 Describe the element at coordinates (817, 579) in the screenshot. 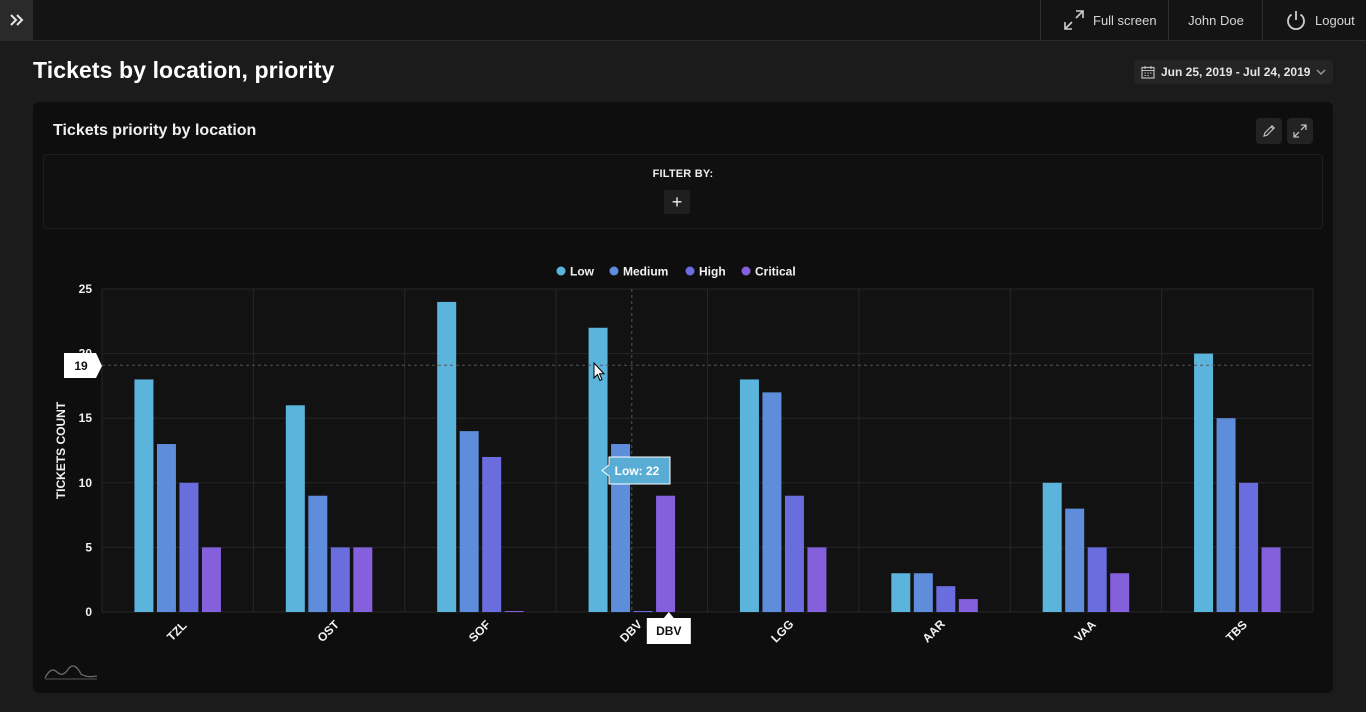

I see `bar-critical-lgg` at that location.